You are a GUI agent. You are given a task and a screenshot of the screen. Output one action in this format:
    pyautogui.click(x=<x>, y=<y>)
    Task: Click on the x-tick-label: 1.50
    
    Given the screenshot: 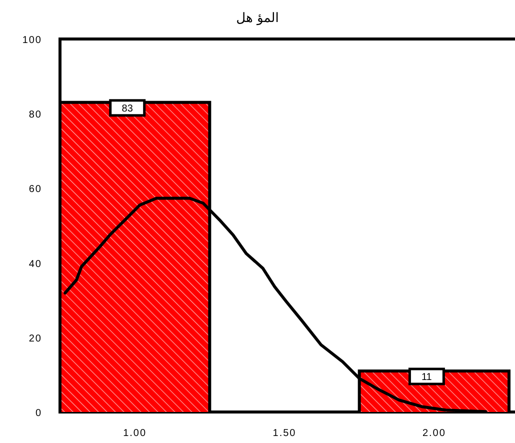 What is the action you would take?
    pyautogui.click(x=284, y=433)
    